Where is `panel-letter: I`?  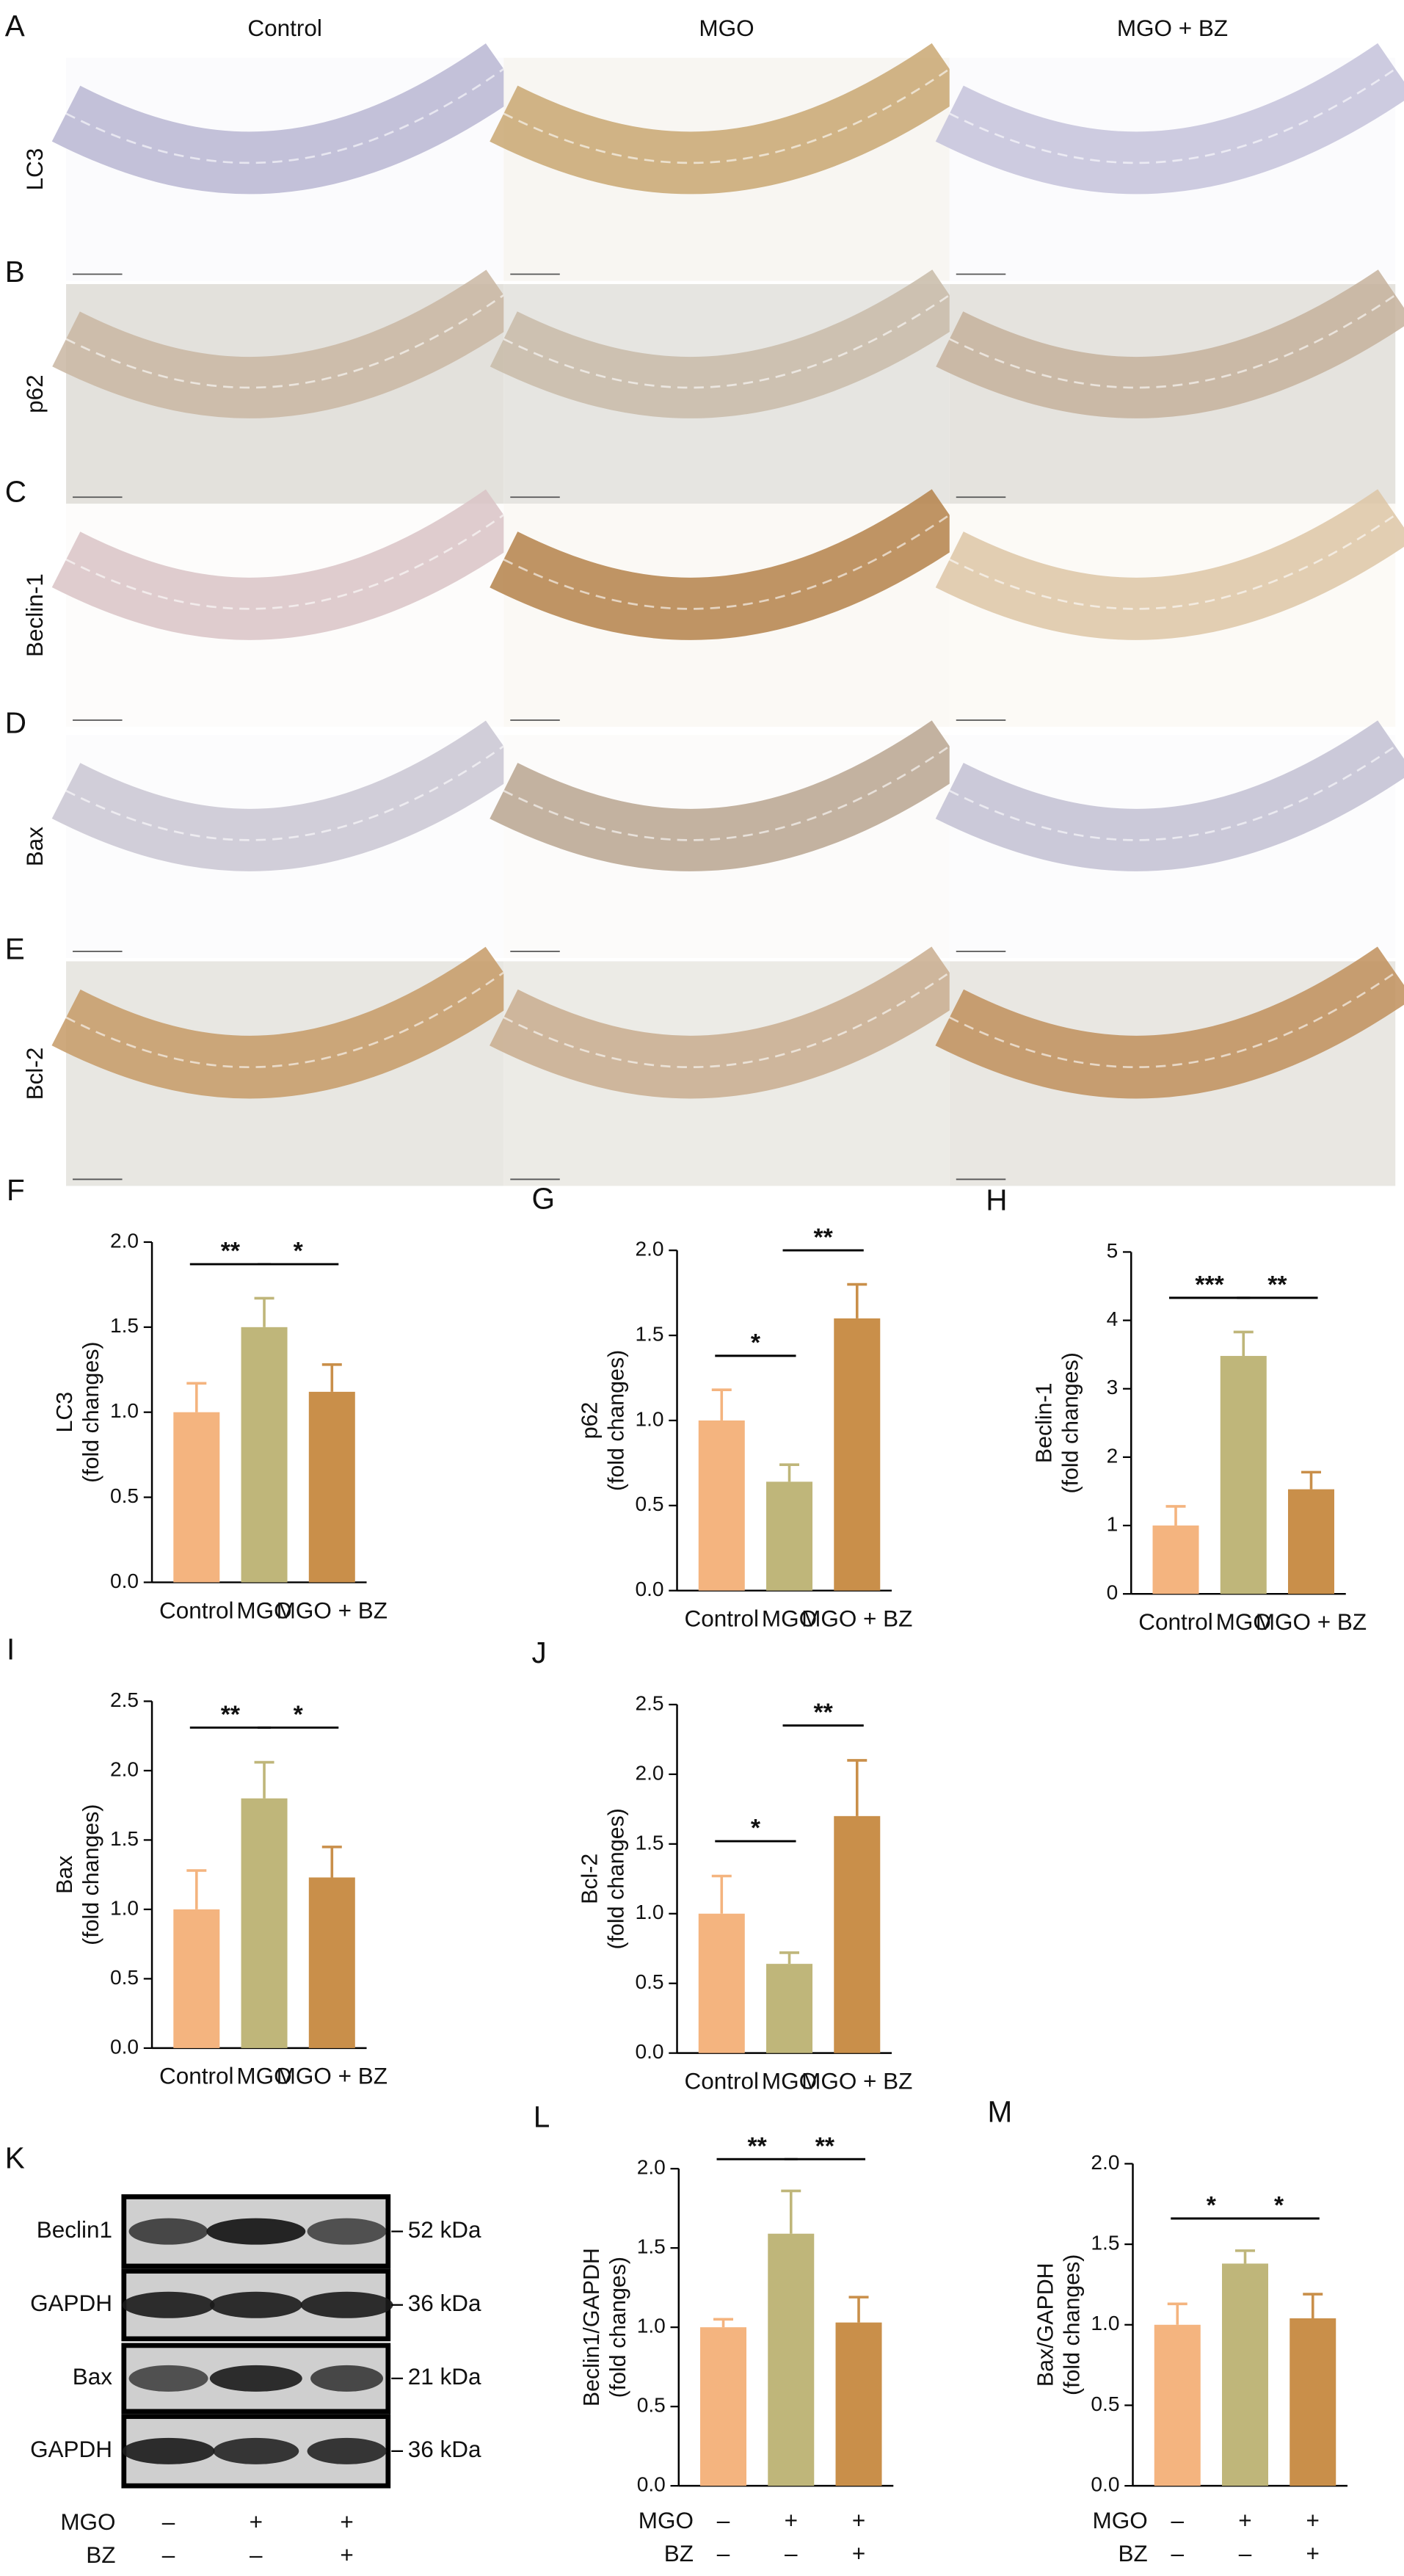 panel-letter: I is located at coordinates (11, 1650).